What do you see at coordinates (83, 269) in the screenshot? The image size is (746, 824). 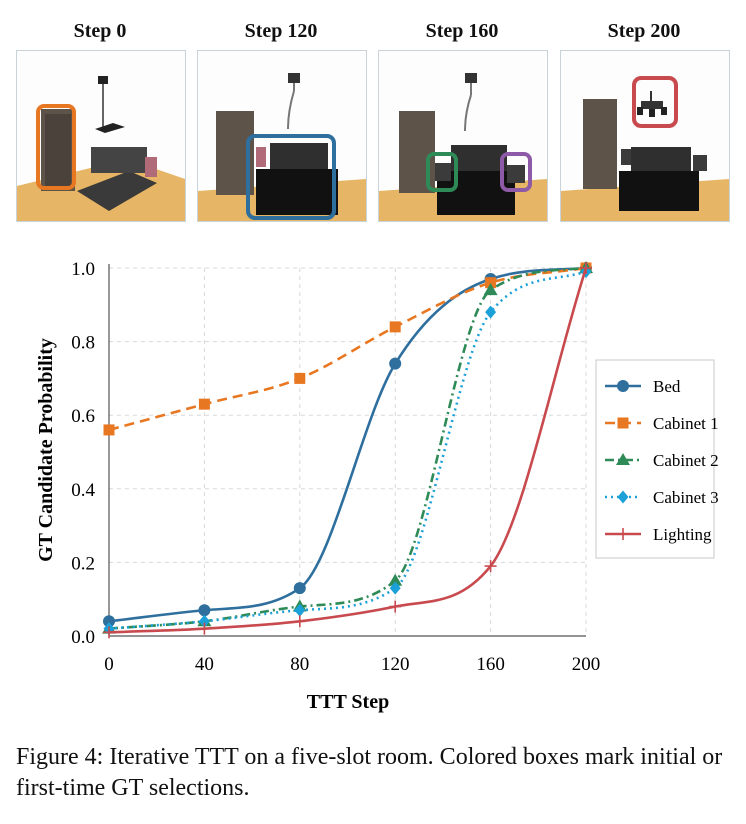 I see `y-tick-label: 1.0` at bounding box center [83, 269].